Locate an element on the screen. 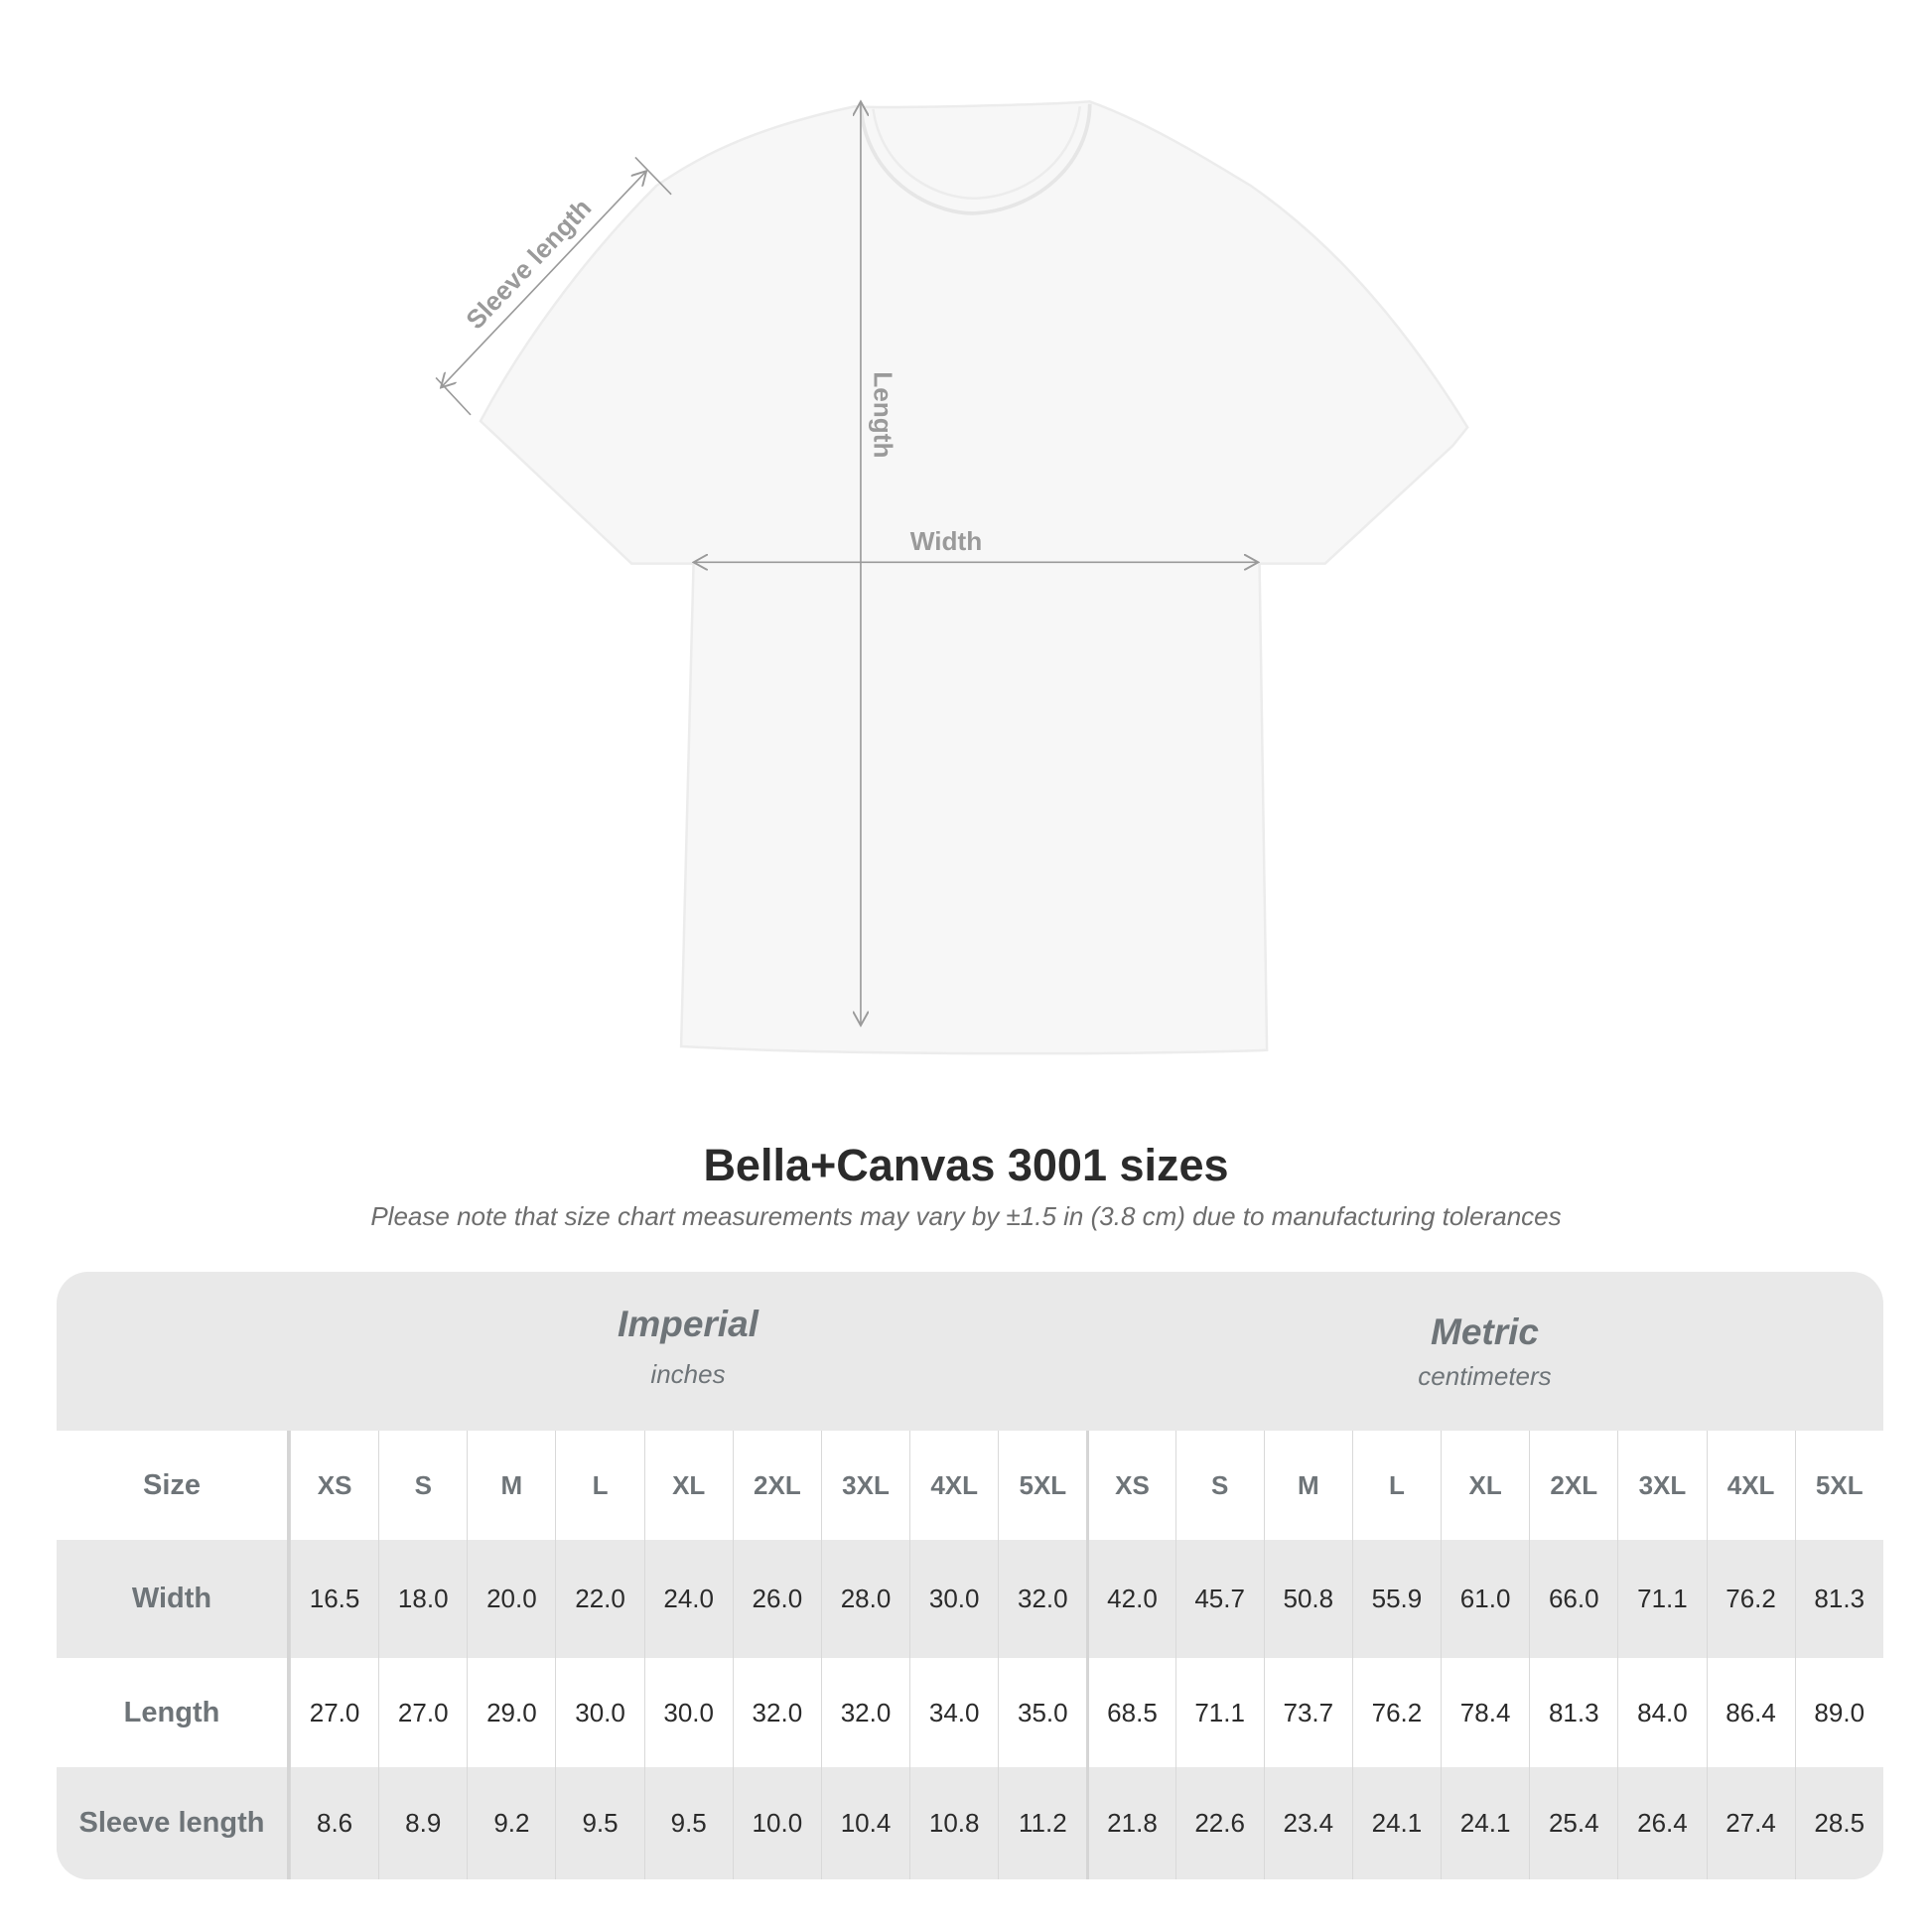 This screenshot has width=1932, height=1932. value-cell: 10.4 is located at coordinates (865, 1823).